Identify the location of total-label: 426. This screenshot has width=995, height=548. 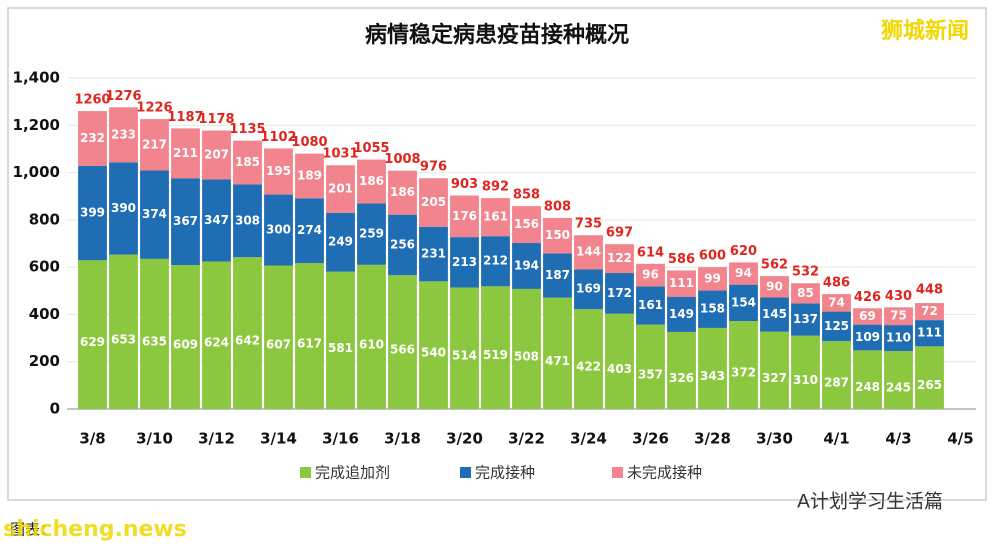
(867, 297).